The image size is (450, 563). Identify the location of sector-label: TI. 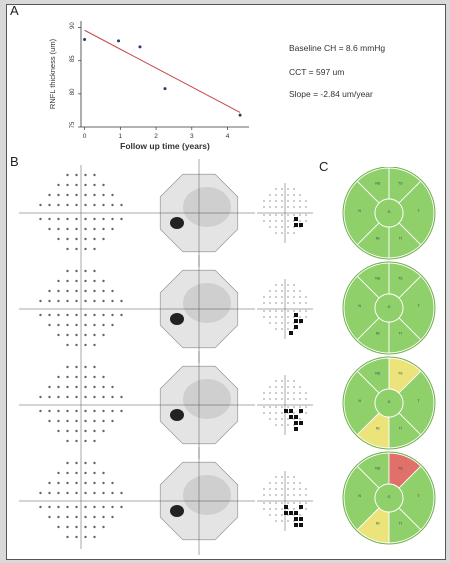
(400, 238).